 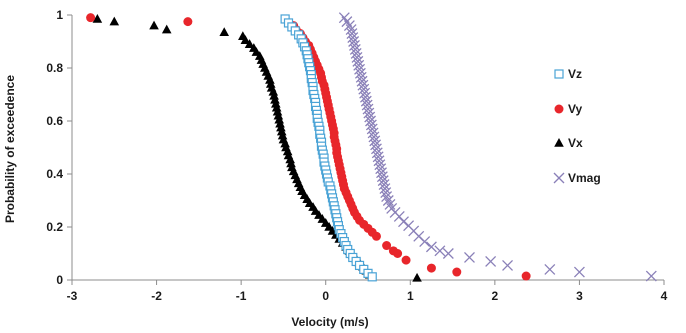 What do you see at coordinates (559, 142) in the screenshot?
I see `legend-marker-vx` at bounding box center [559, 142].